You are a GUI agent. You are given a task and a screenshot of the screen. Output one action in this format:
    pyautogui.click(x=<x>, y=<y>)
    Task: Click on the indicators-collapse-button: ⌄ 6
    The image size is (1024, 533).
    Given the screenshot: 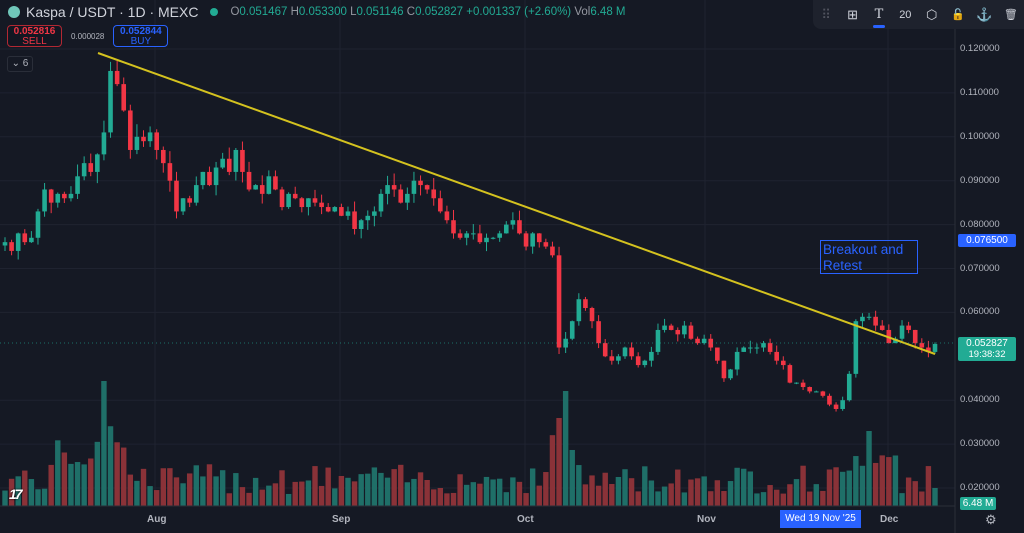 What is the action you would take?
    pyautogui.click(x=20, y=64)
    